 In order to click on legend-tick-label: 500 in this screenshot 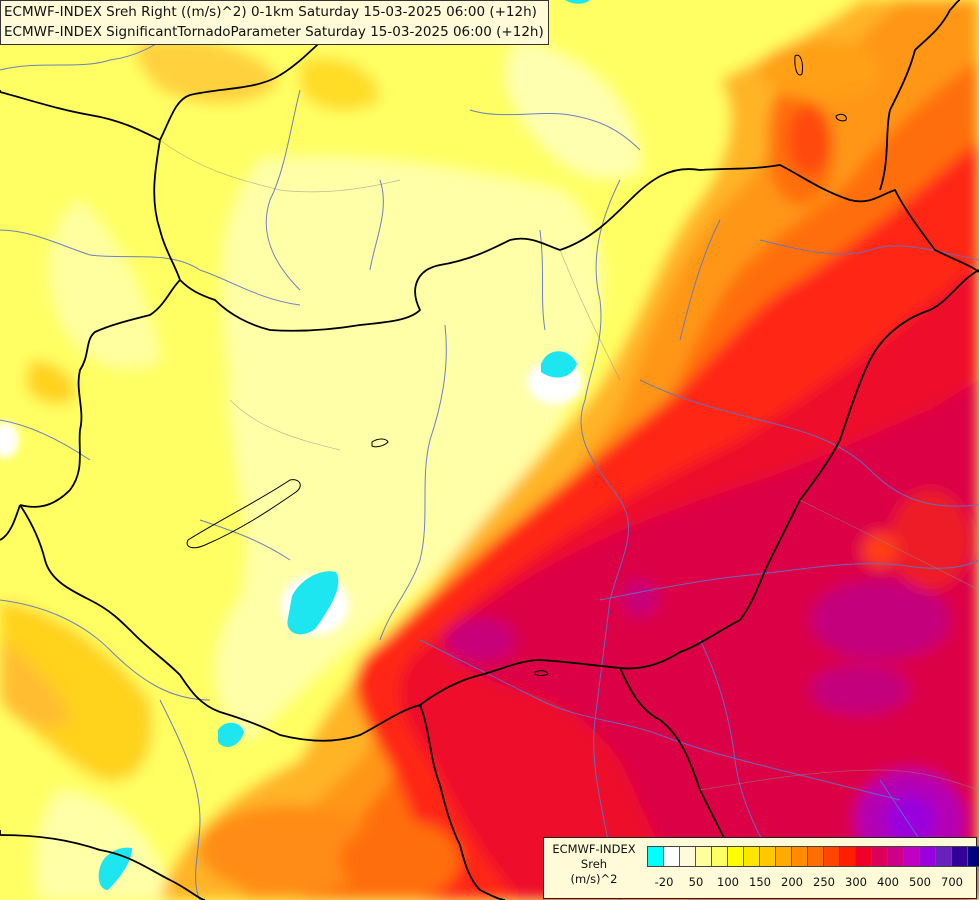, I will do `click(920, 882)`.